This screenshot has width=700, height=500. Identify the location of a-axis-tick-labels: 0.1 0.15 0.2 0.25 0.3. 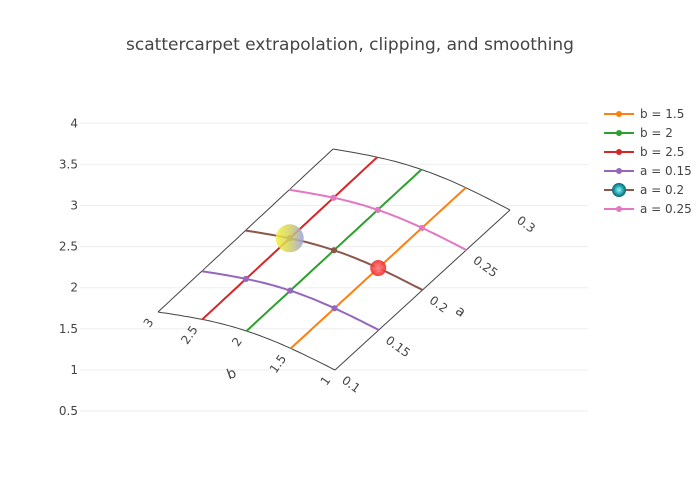
(438, 304).